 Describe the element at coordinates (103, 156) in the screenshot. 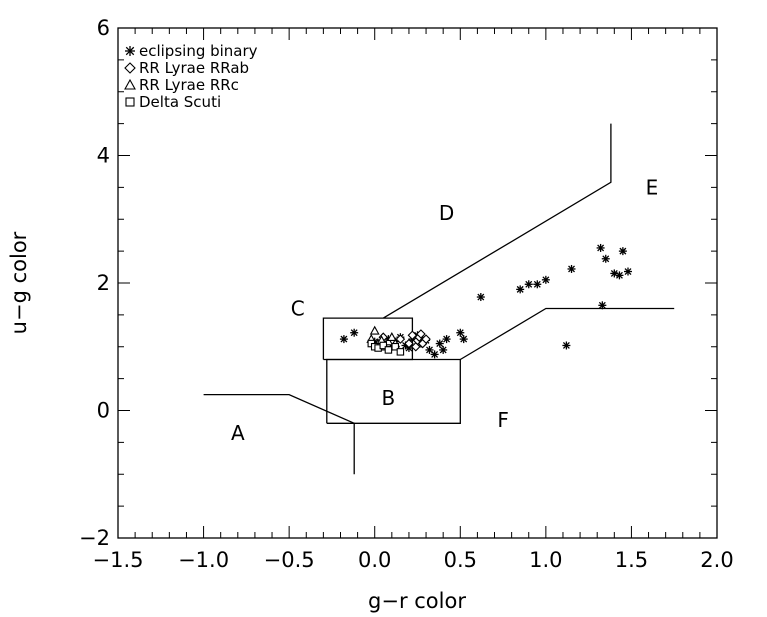

I see `y-tick-label: 4` at that location.